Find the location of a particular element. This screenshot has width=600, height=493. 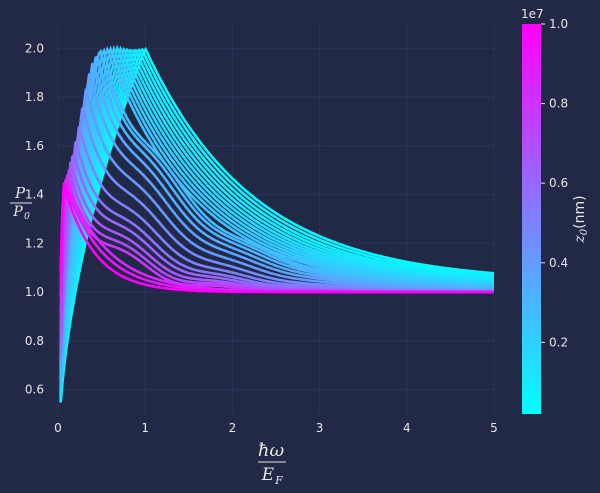

colorbar-label: z0(nm) is located at coordinates (581, 219).